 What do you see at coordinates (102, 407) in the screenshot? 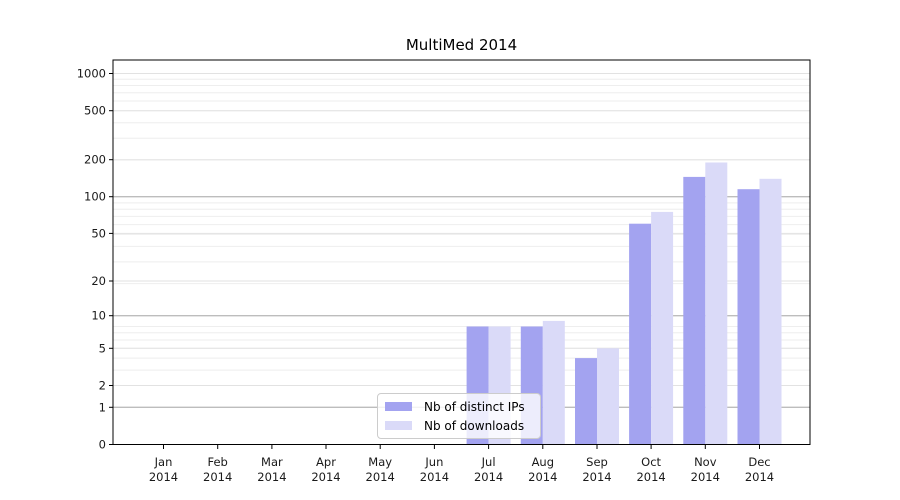
I see `y-tick-label: 1` at bounding box center [102, 407].